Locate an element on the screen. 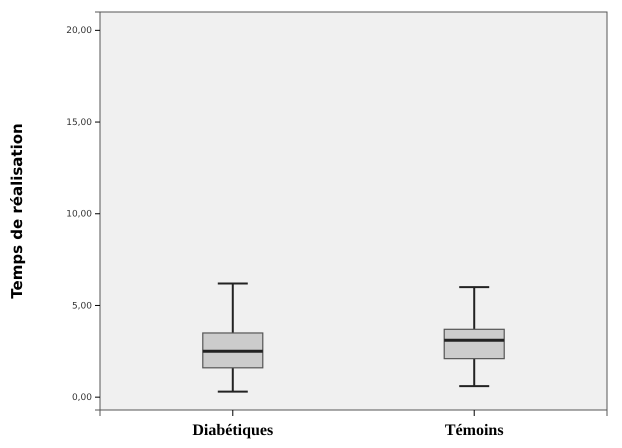 This screenshot has width=622, height=448. y-tick-label: 15,00 is located at coordinates (79, 123).